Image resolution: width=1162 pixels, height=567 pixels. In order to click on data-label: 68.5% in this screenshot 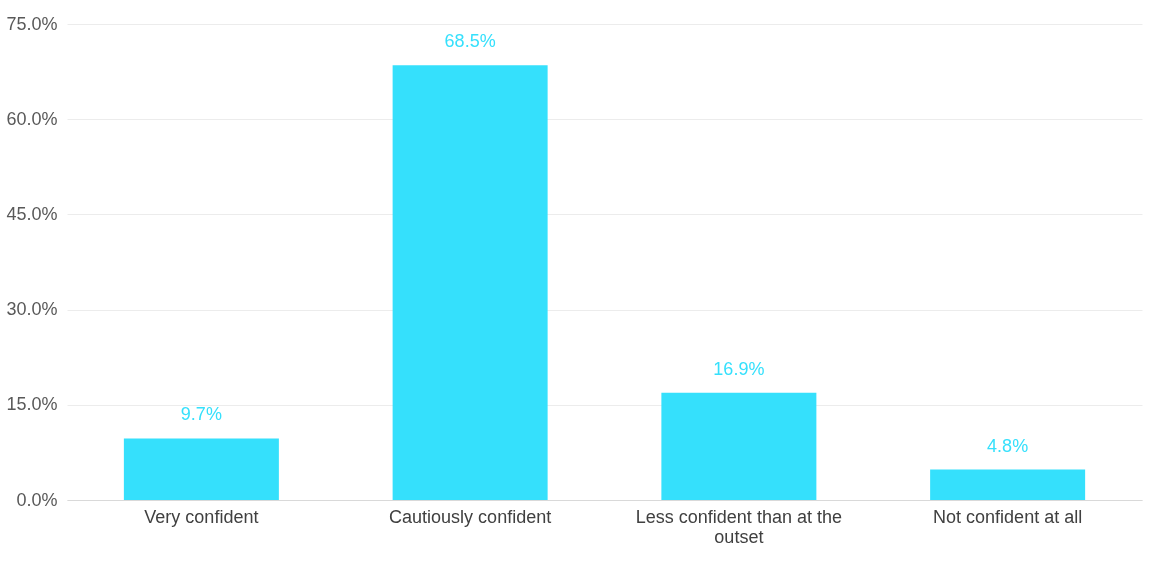, I will do `click(470, 41)`.